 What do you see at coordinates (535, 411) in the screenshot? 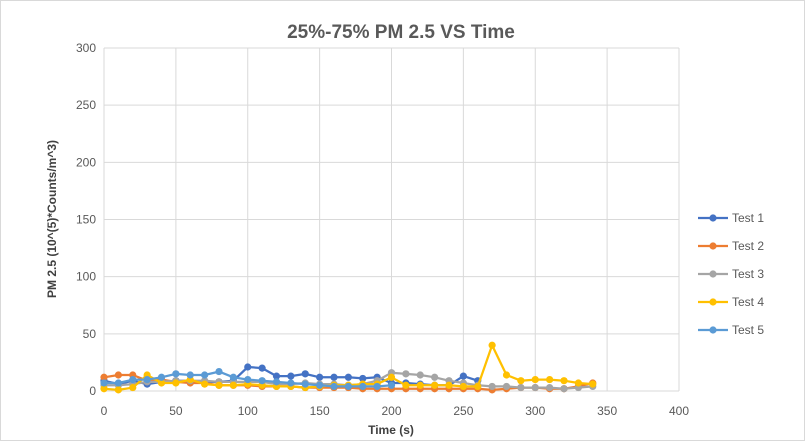
I see `x-tick-label: 300` at bounding box center [535, 411].